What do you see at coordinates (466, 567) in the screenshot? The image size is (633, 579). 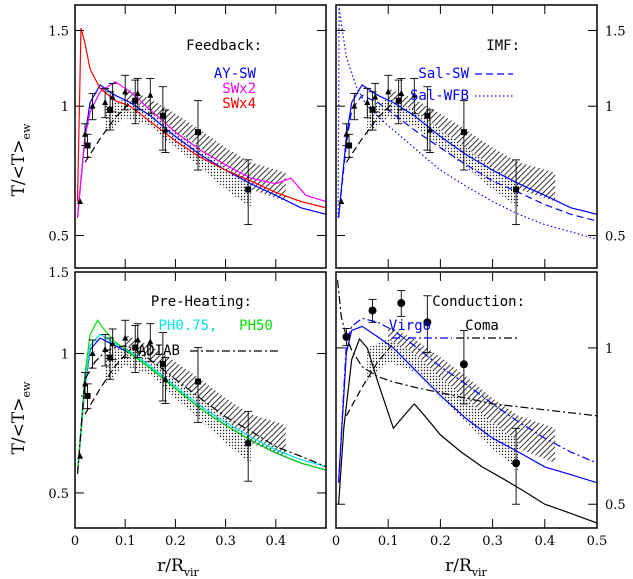 I see `x-axis-title-right: r/Rvir` at bounding box center [466, 567].